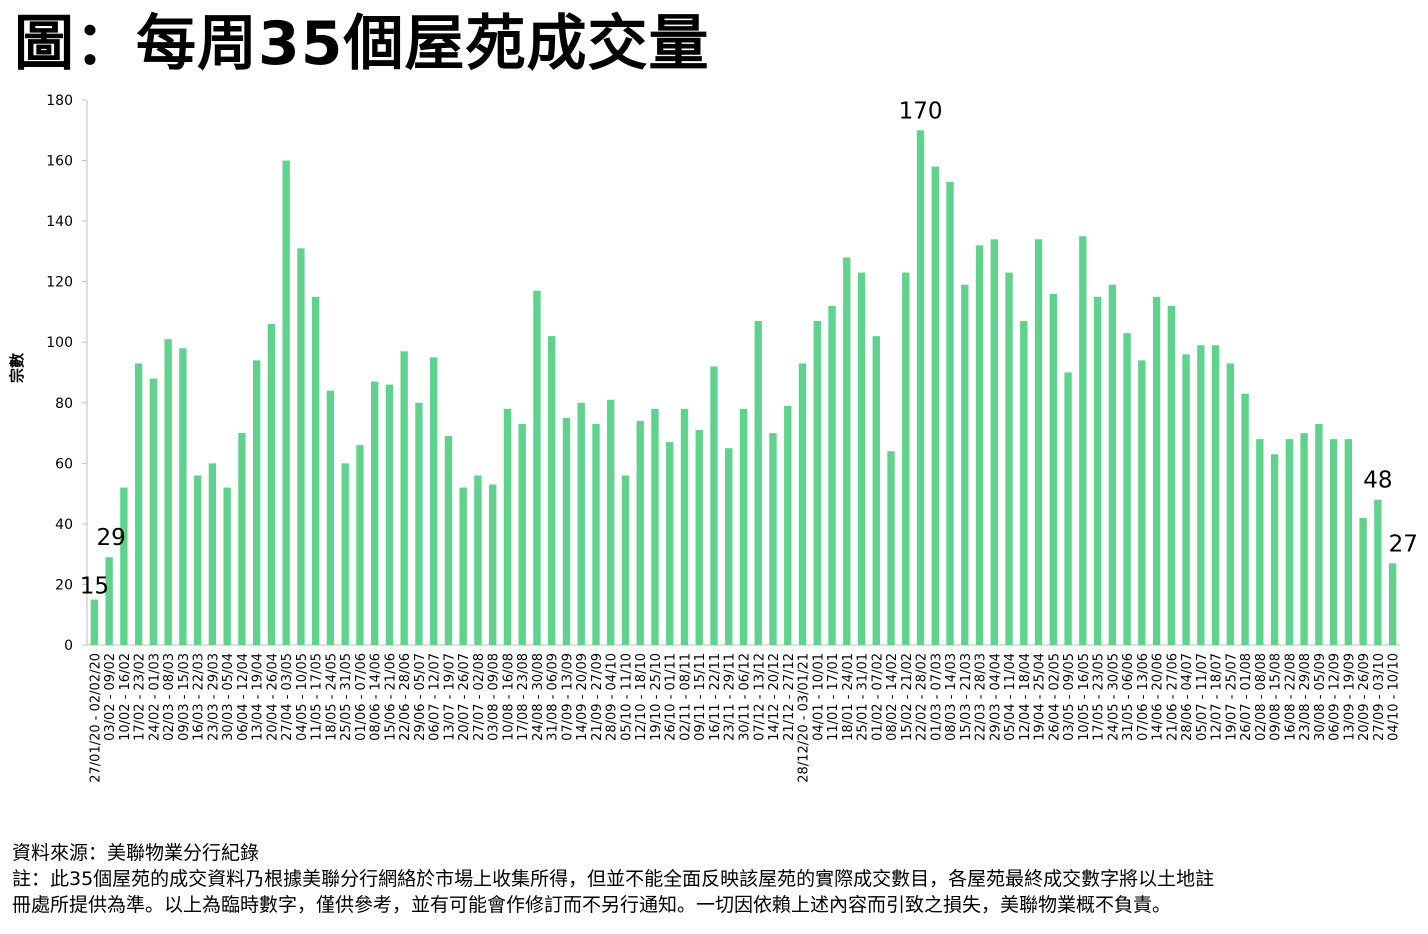  Describe the element at coordinates (59, 162) in the screenshot. I see `y-tick-label: 160` at that location.